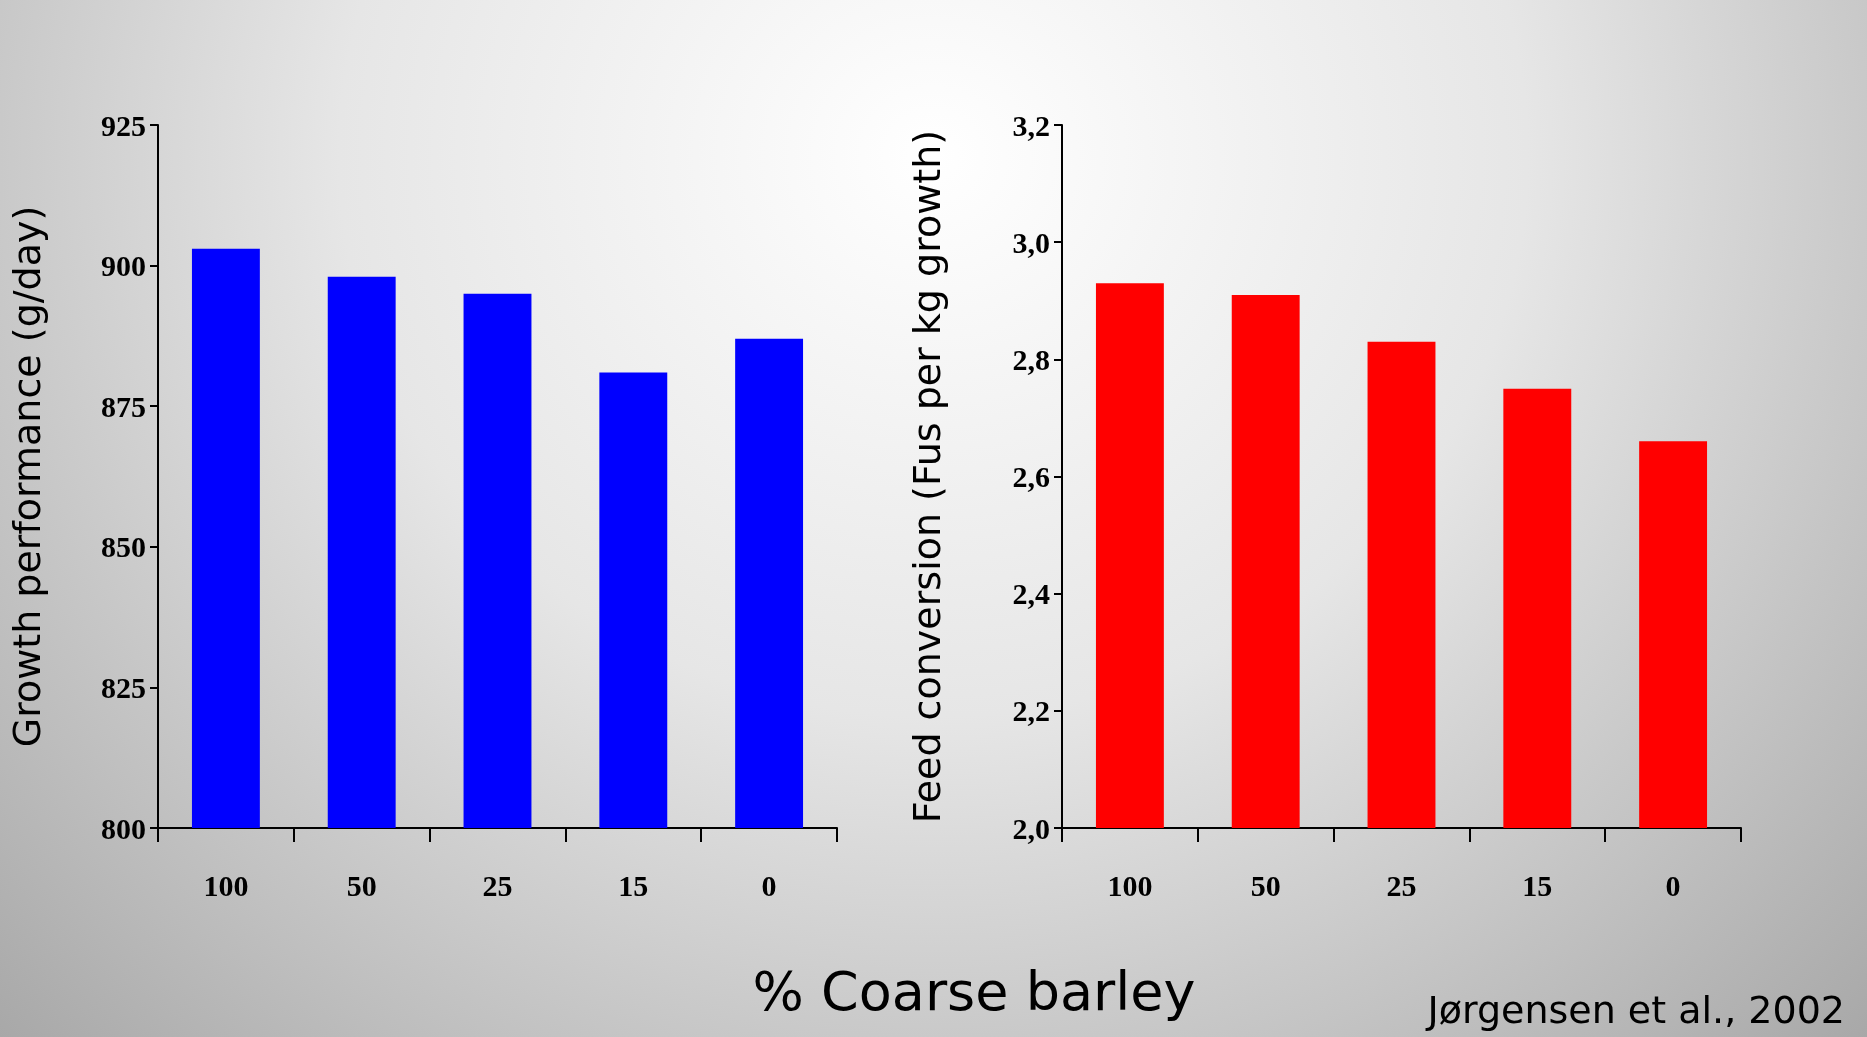 The height and width of the screenshot is (1037, 1867). I want to click on y-tick-label: 900, so click(123, 266).